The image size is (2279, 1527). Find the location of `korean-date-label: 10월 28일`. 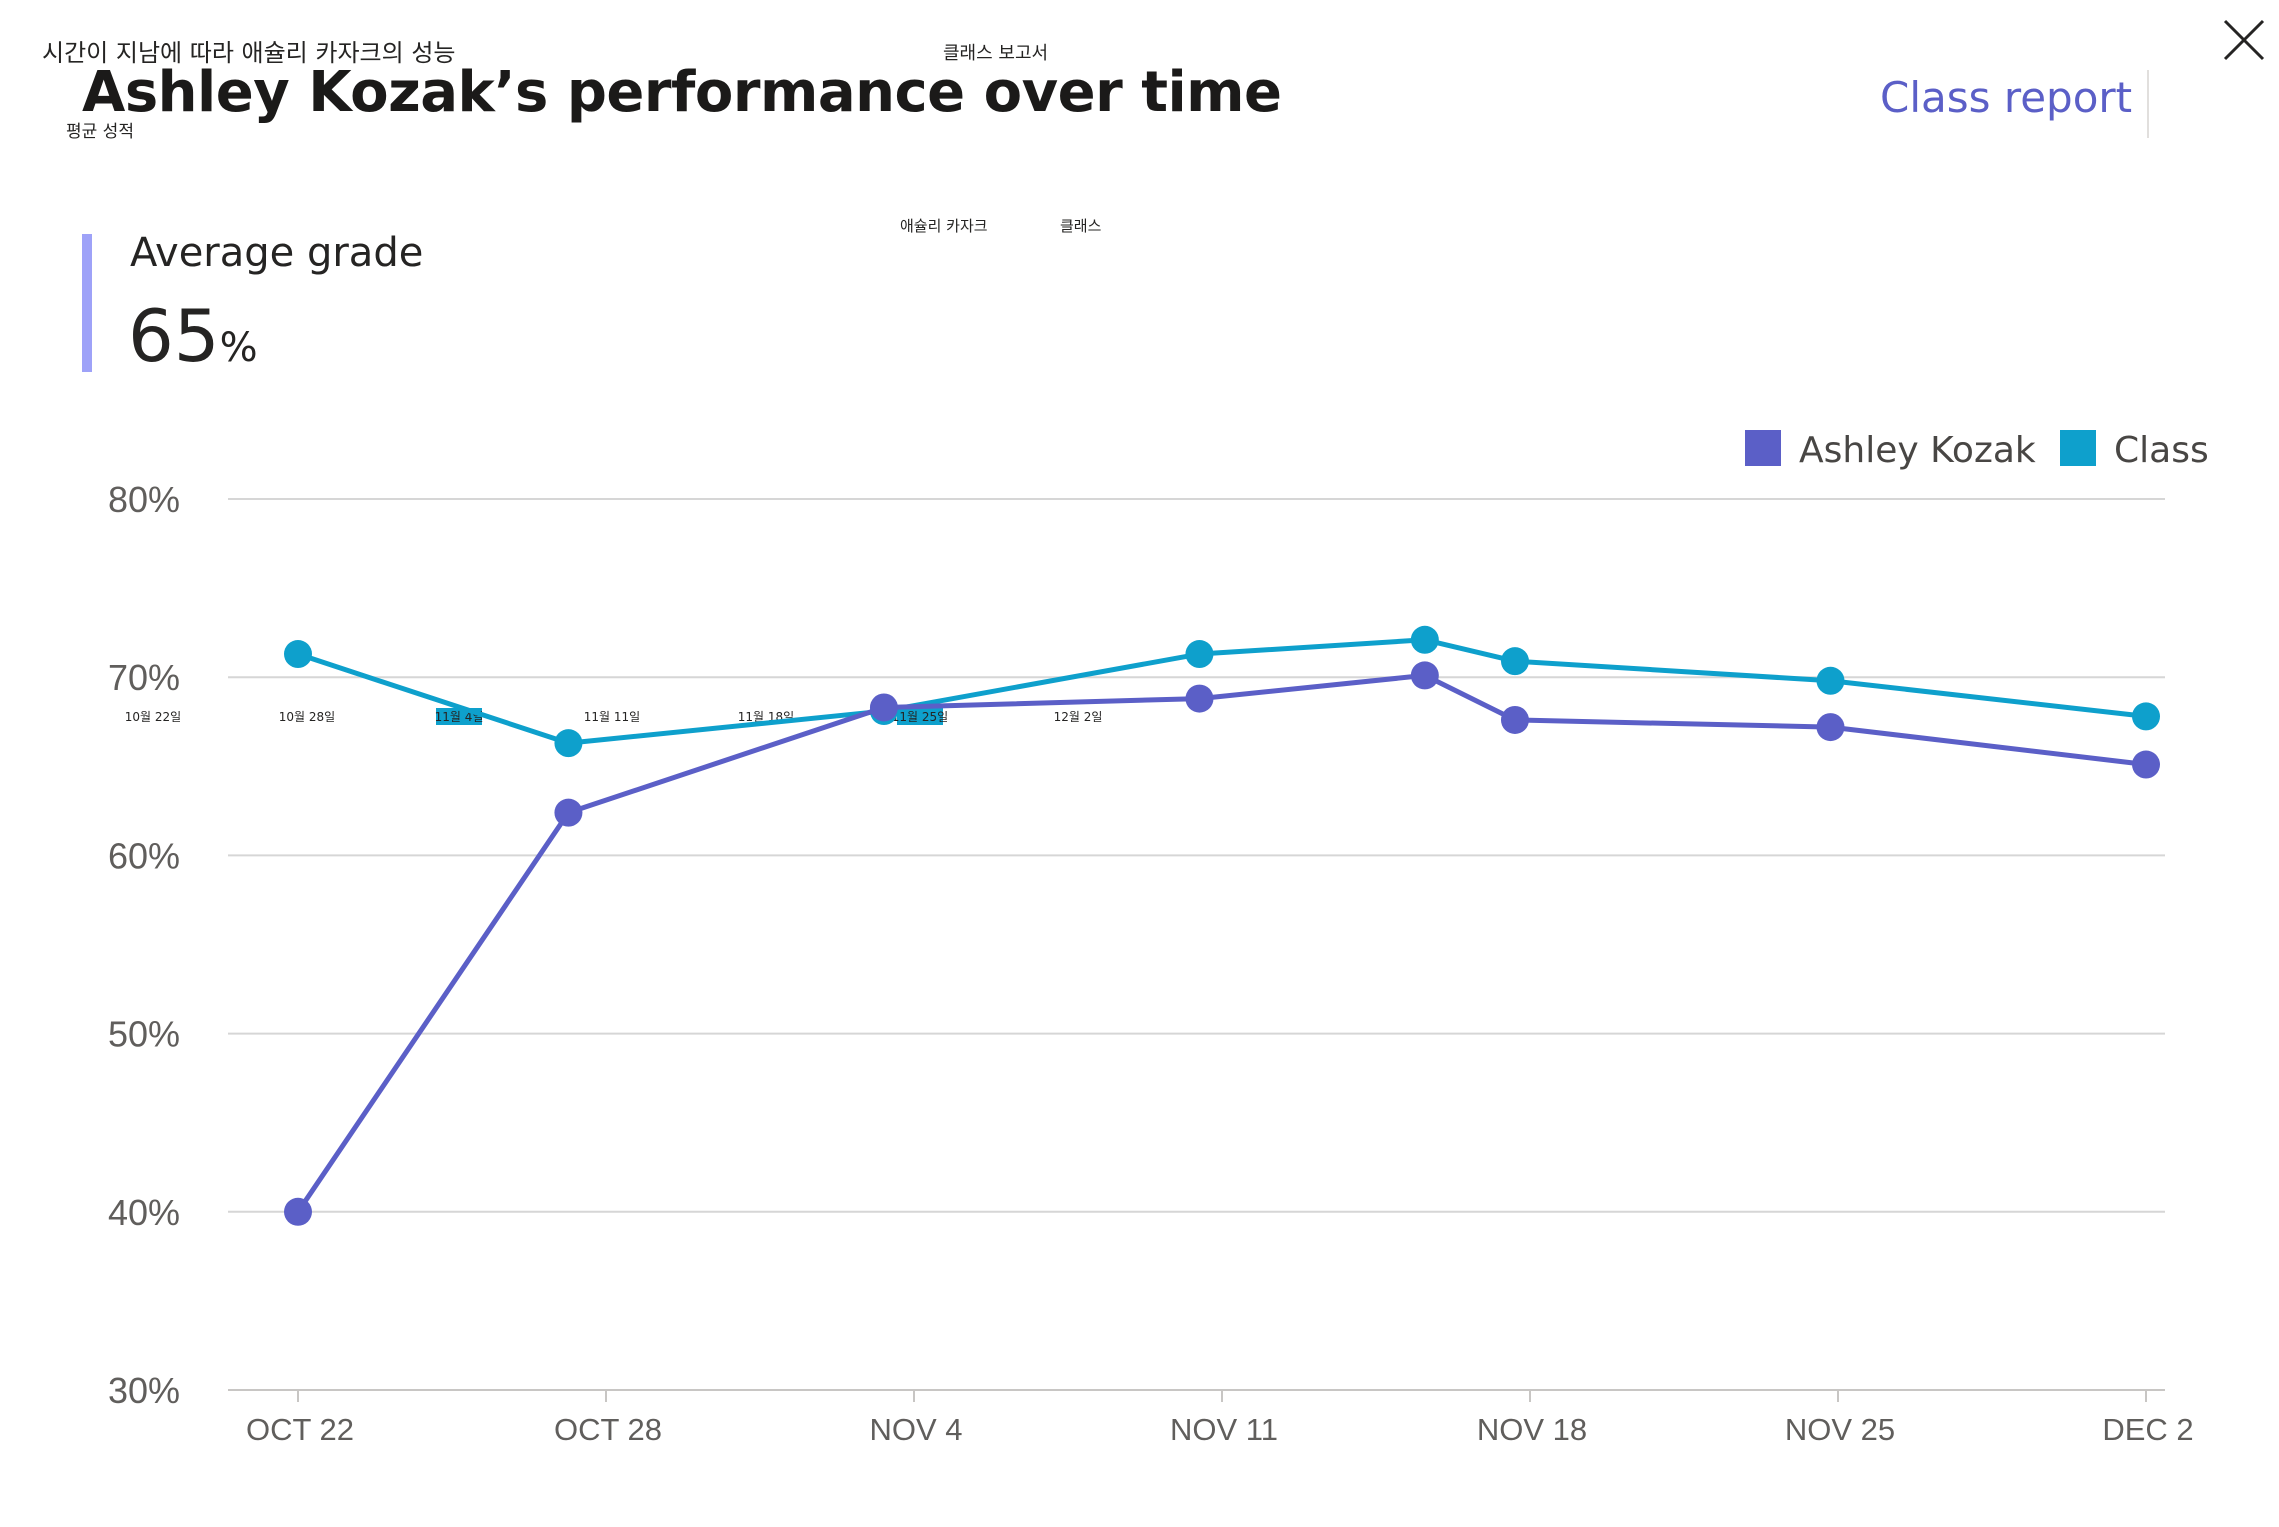

korean-date-label: 10월 28일 is located at coordinates (307, 717).